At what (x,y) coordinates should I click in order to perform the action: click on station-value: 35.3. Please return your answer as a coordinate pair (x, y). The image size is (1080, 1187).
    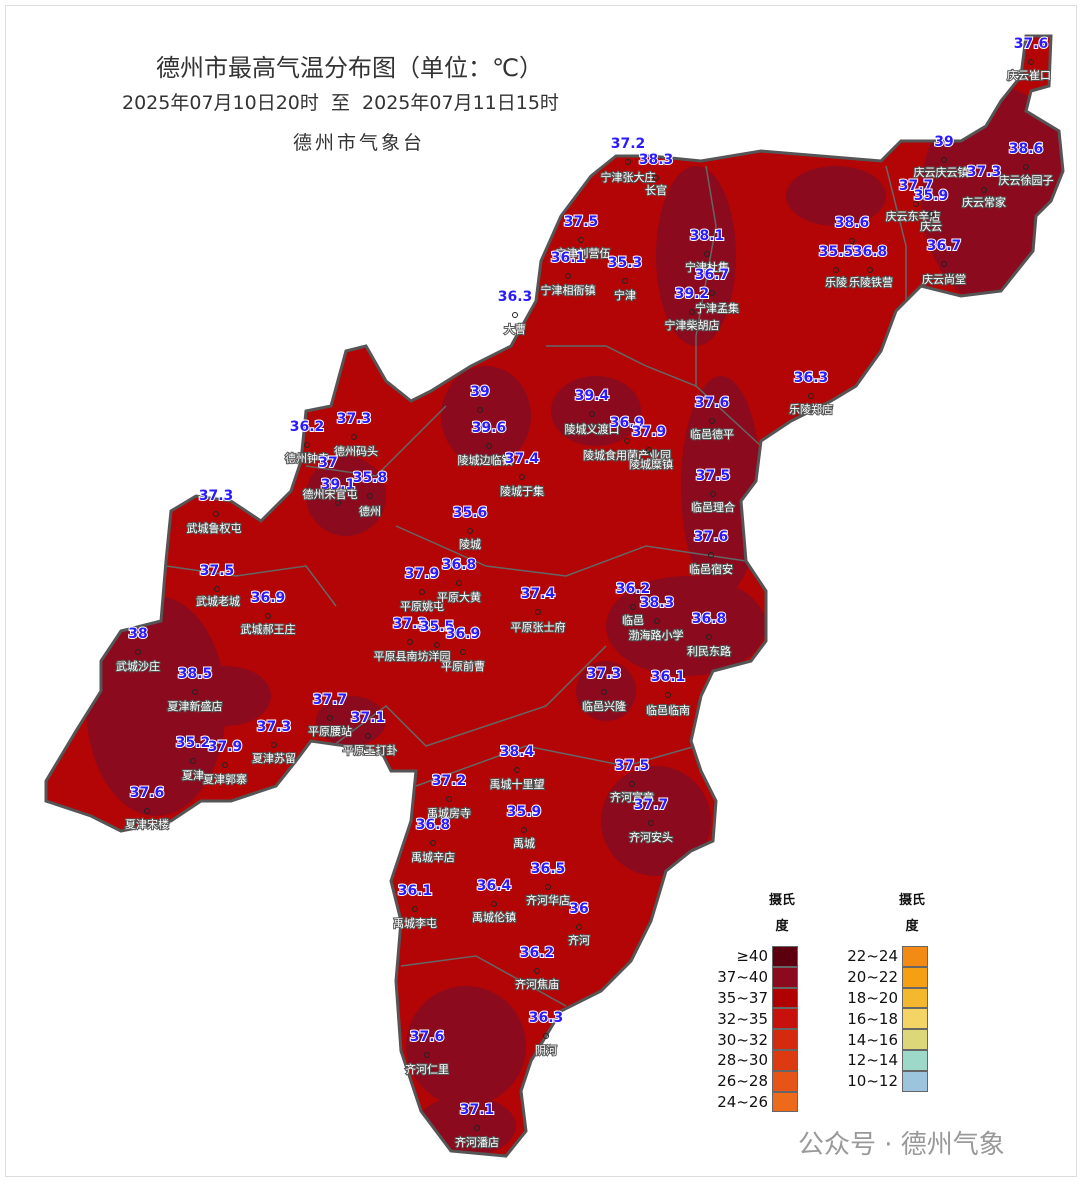
    Looking at the image, I should click on (625, 263).